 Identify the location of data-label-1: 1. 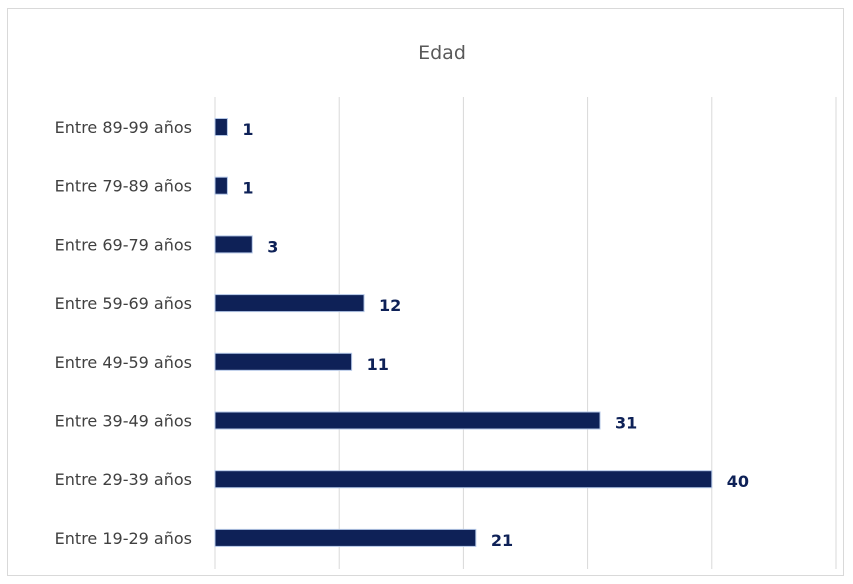
(247, 129).